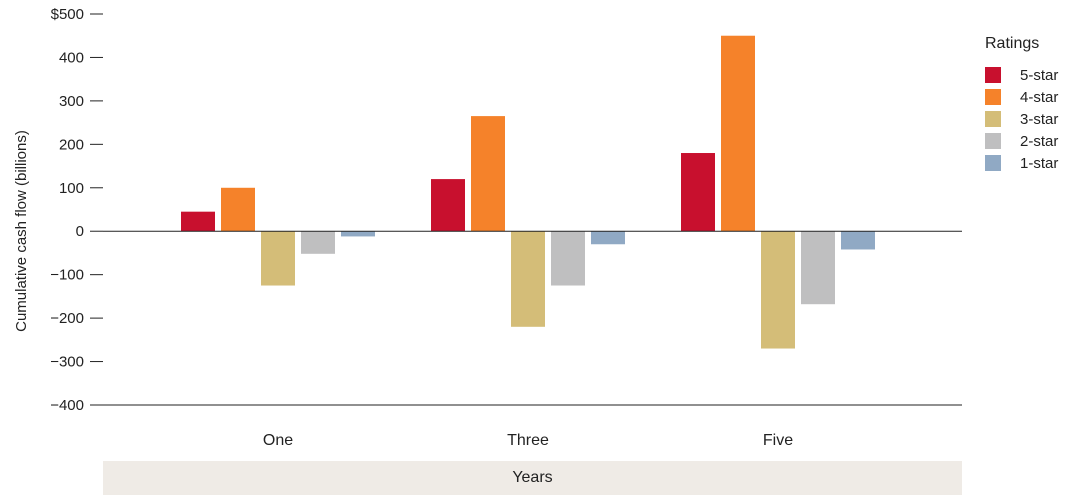 The image size is (1081, 495). I want to click on bar-4-star-five, so click(738, 133).